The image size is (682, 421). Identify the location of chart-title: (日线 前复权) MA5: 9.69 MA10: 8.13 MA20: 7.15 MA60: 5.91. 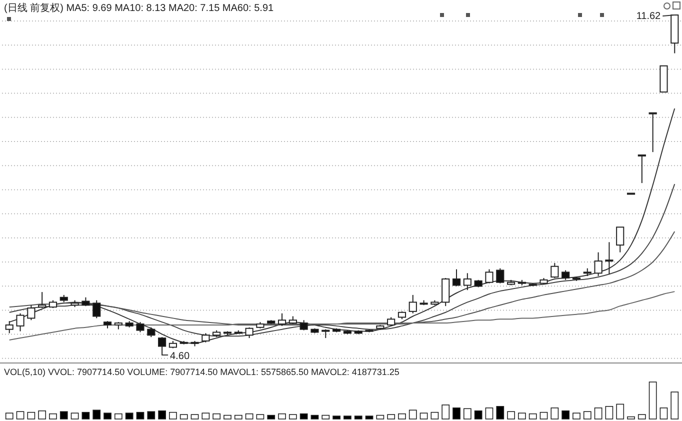
(139, 8).